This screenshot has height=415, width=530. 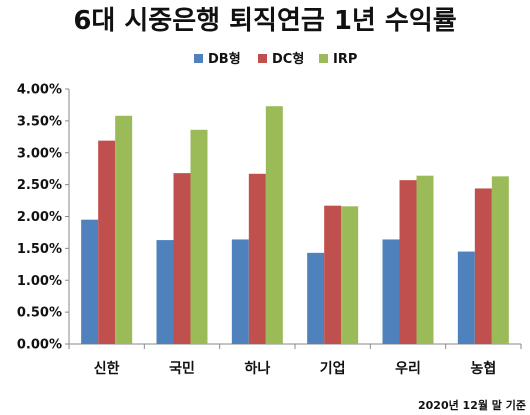 I want to click on bar-DC형-국민, so click(x=182, y=258).